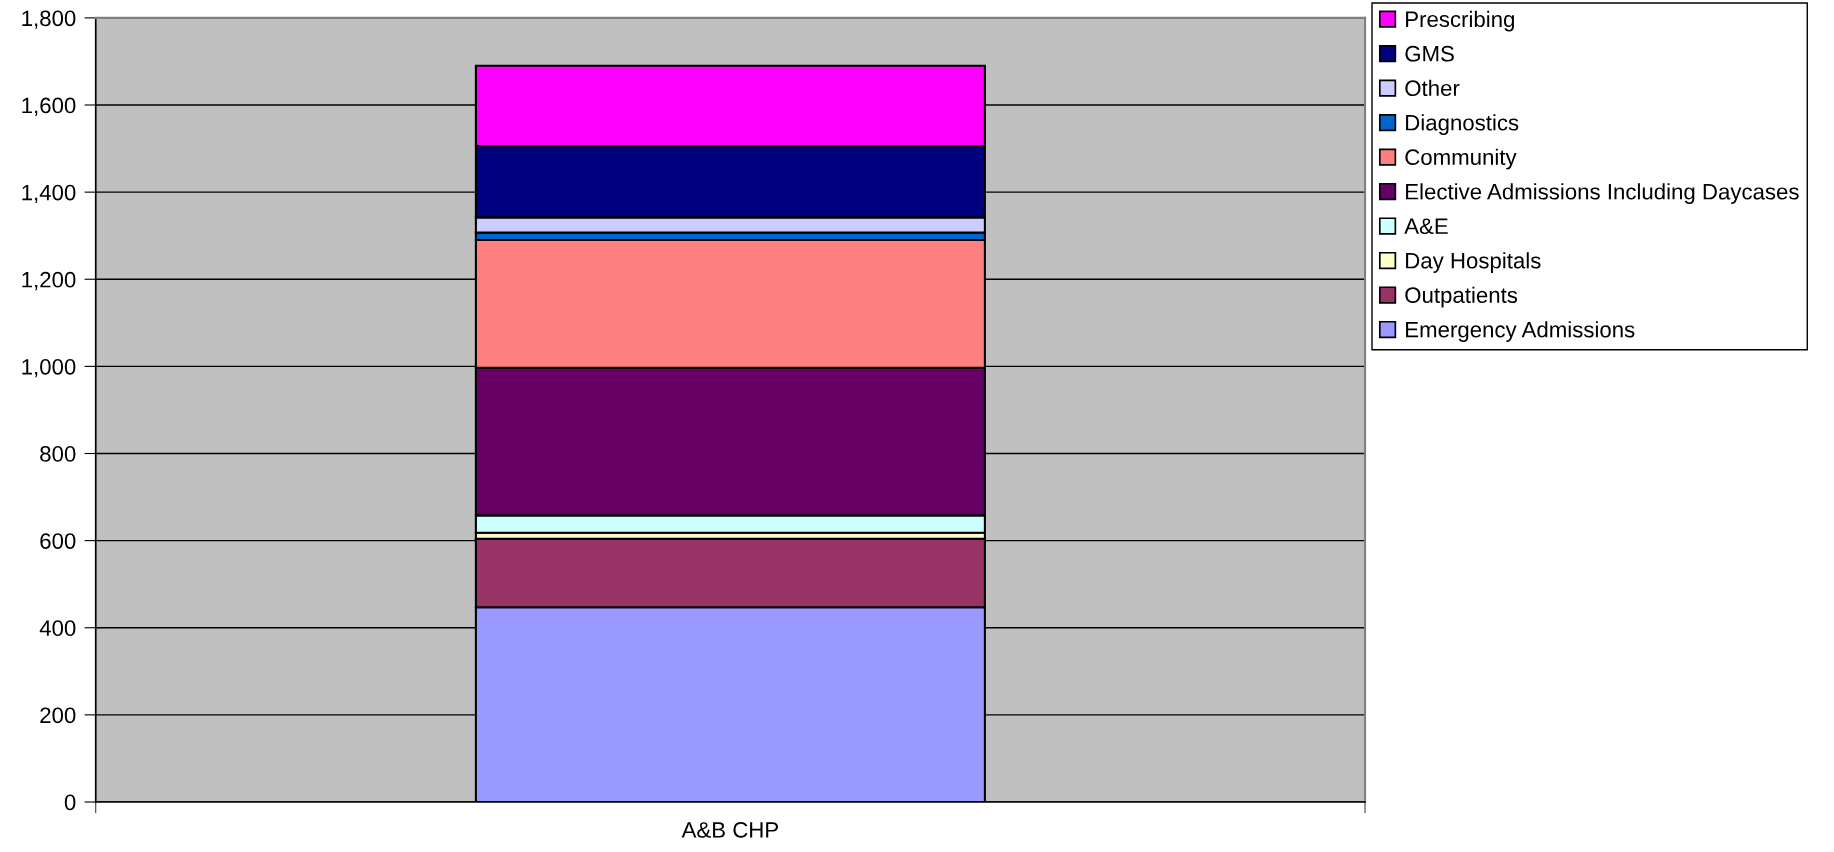  What do you see at coordinates (49, 368) in the screenshot?
I see `y-tick-label: 1,000` at bounding box center [49, 368].